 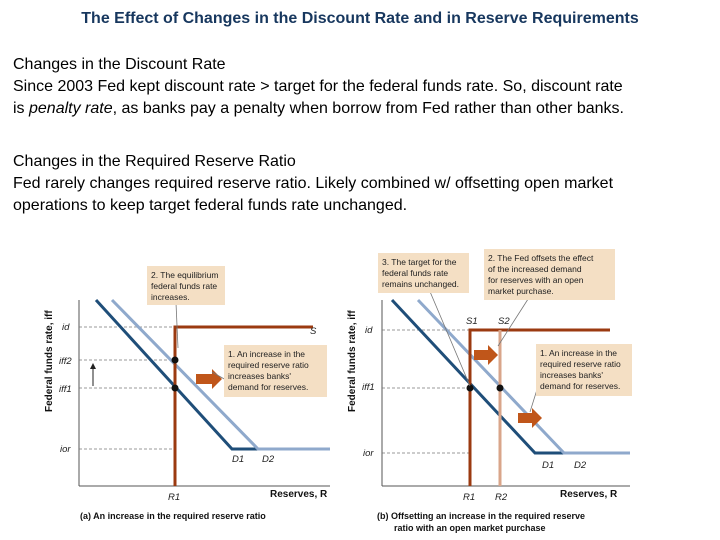 I want to click on panel-a-tick-r1: R1, so click(x=174, y=497).